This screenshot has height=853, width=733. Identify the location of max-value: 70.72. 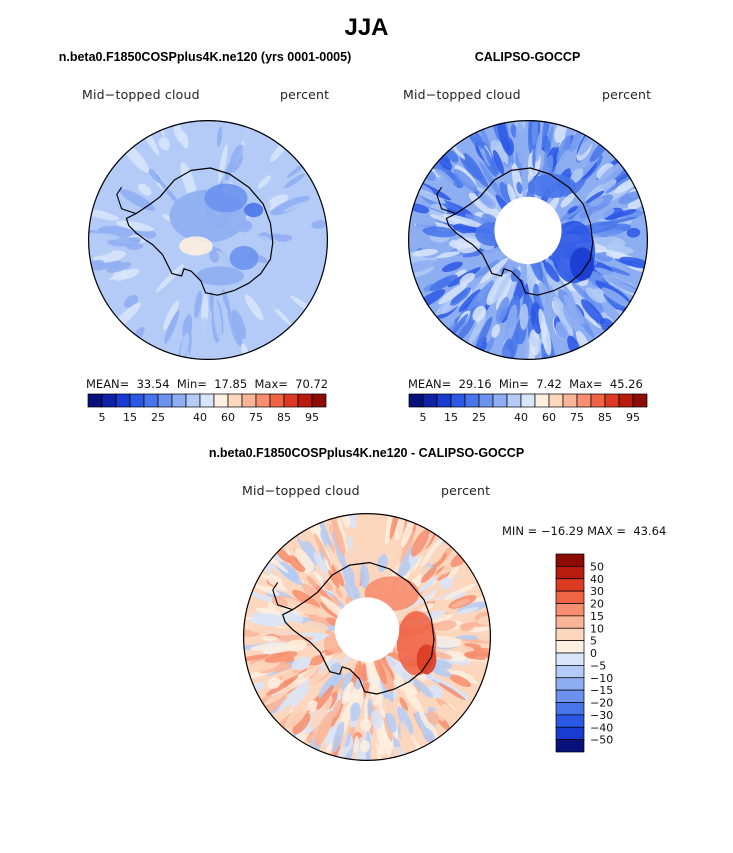
(312, 384).